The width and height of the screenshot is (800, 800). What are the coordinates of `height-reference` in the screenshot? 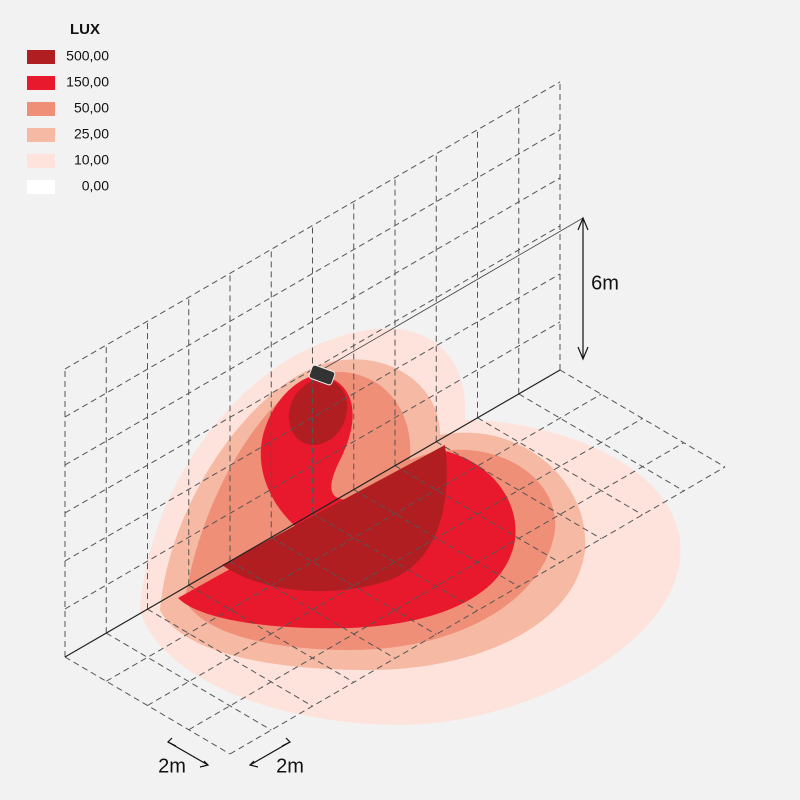 It's located at (450, 295).